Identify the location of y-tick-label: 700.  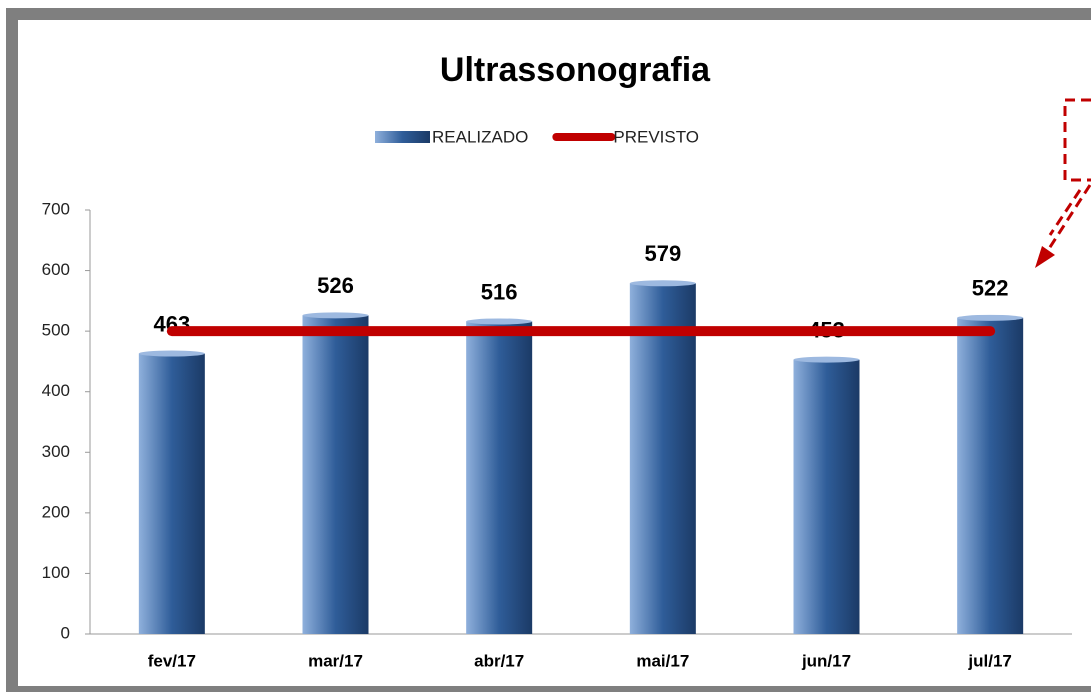
(56, 208).